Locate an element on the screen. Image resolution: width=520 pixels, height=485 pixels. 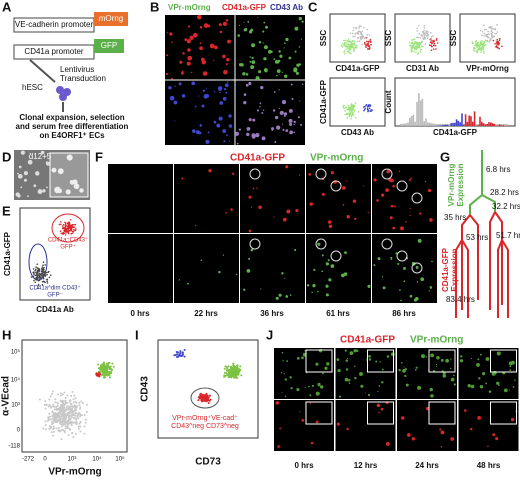
hesc-text: hESC is located at coordinates (32, 87).